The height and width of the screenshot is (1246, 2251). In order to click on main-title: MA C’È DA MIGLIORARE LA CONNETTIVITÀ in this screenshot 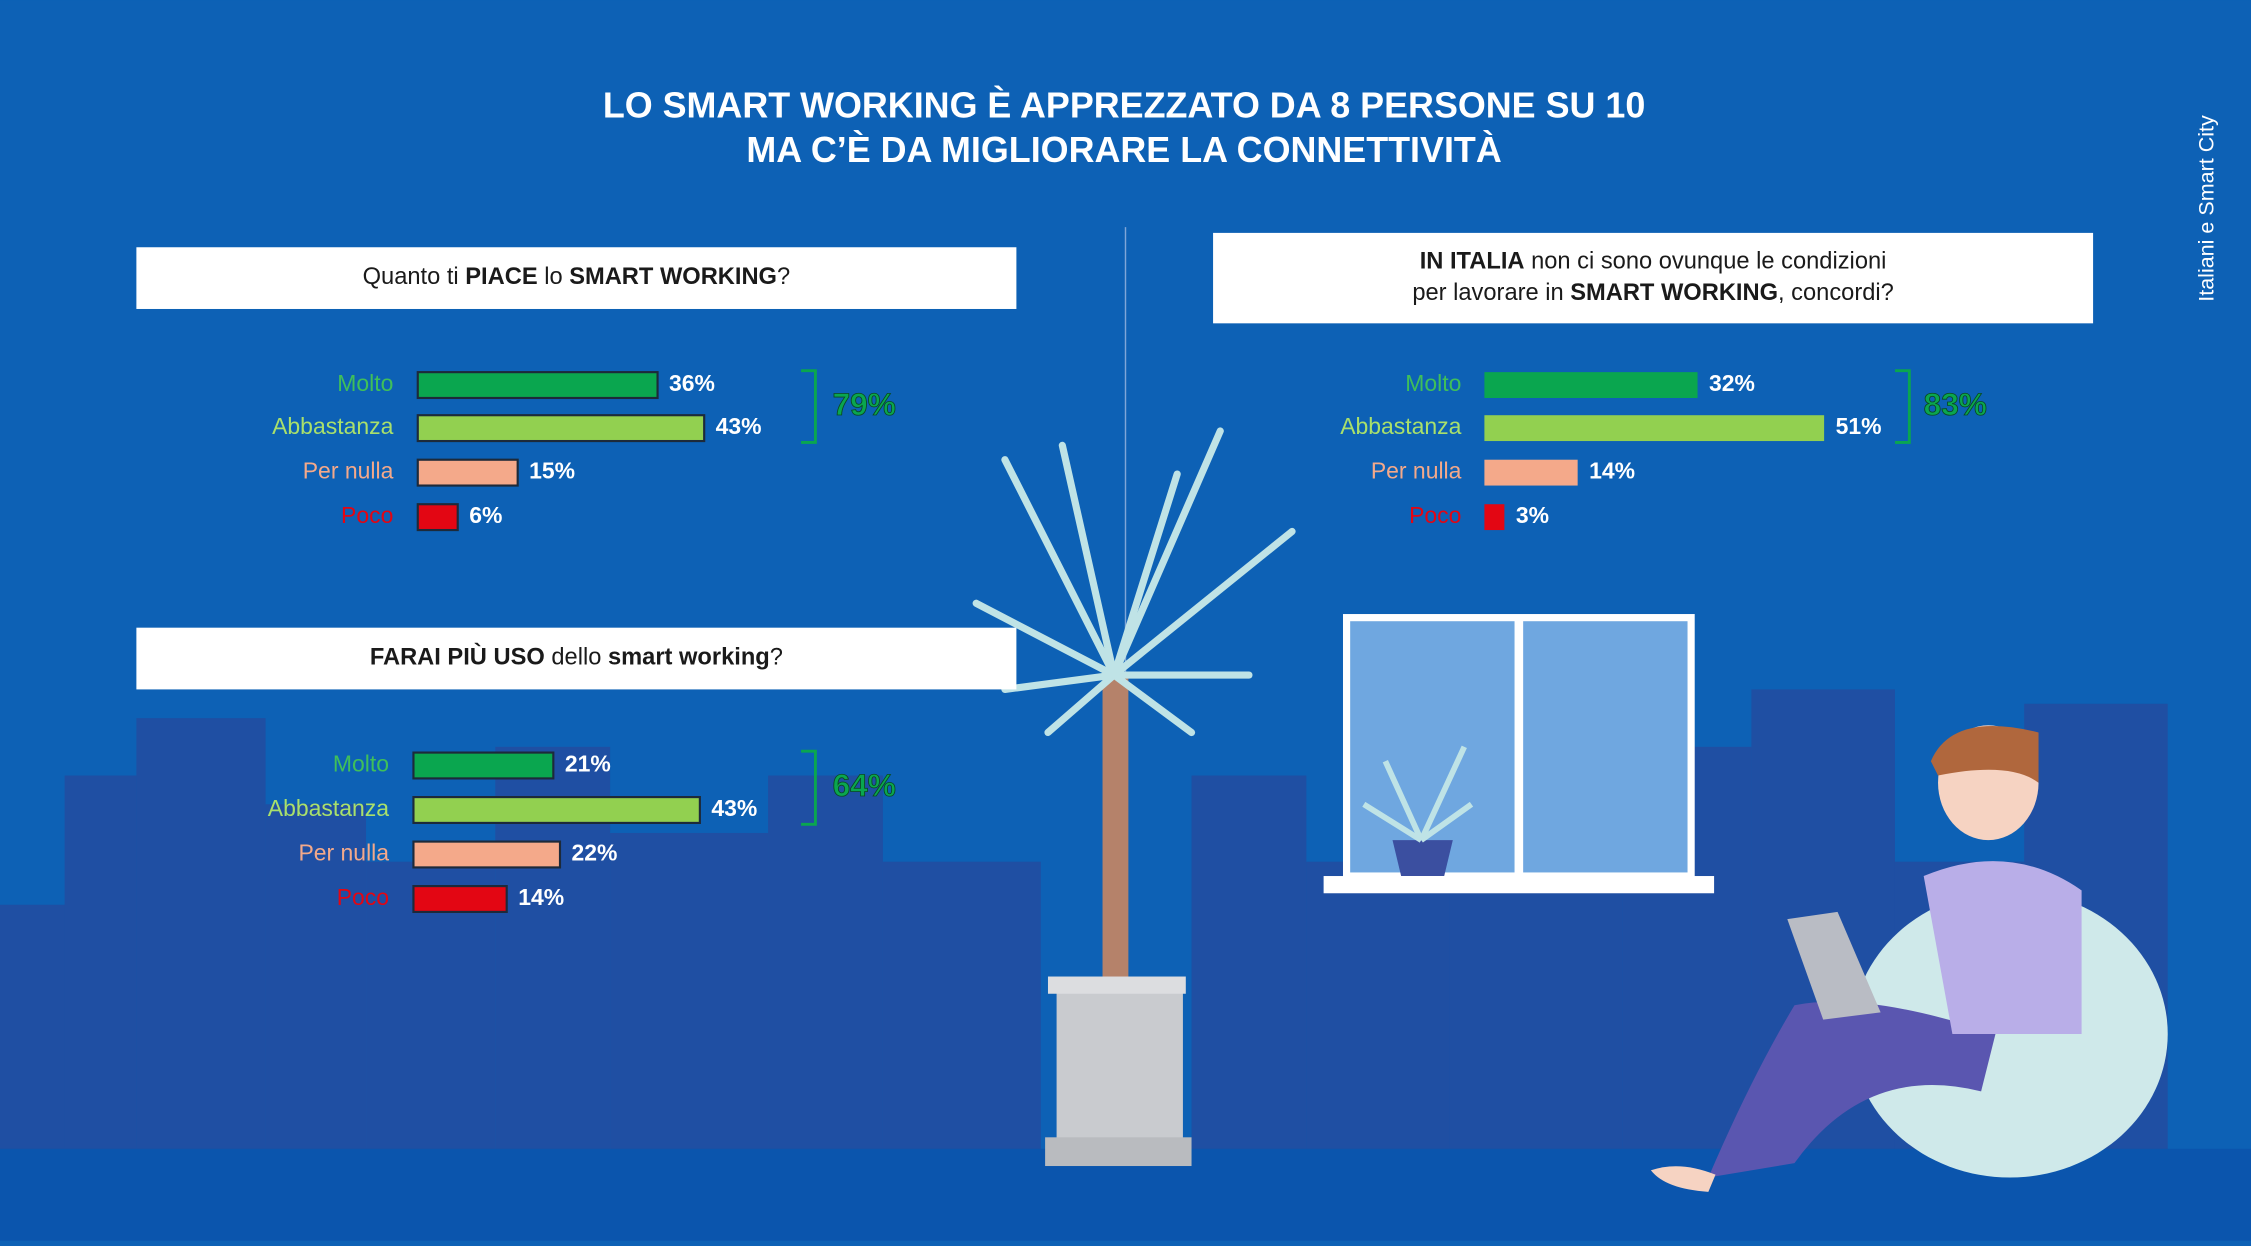, I will do `click(1123, 150)`.